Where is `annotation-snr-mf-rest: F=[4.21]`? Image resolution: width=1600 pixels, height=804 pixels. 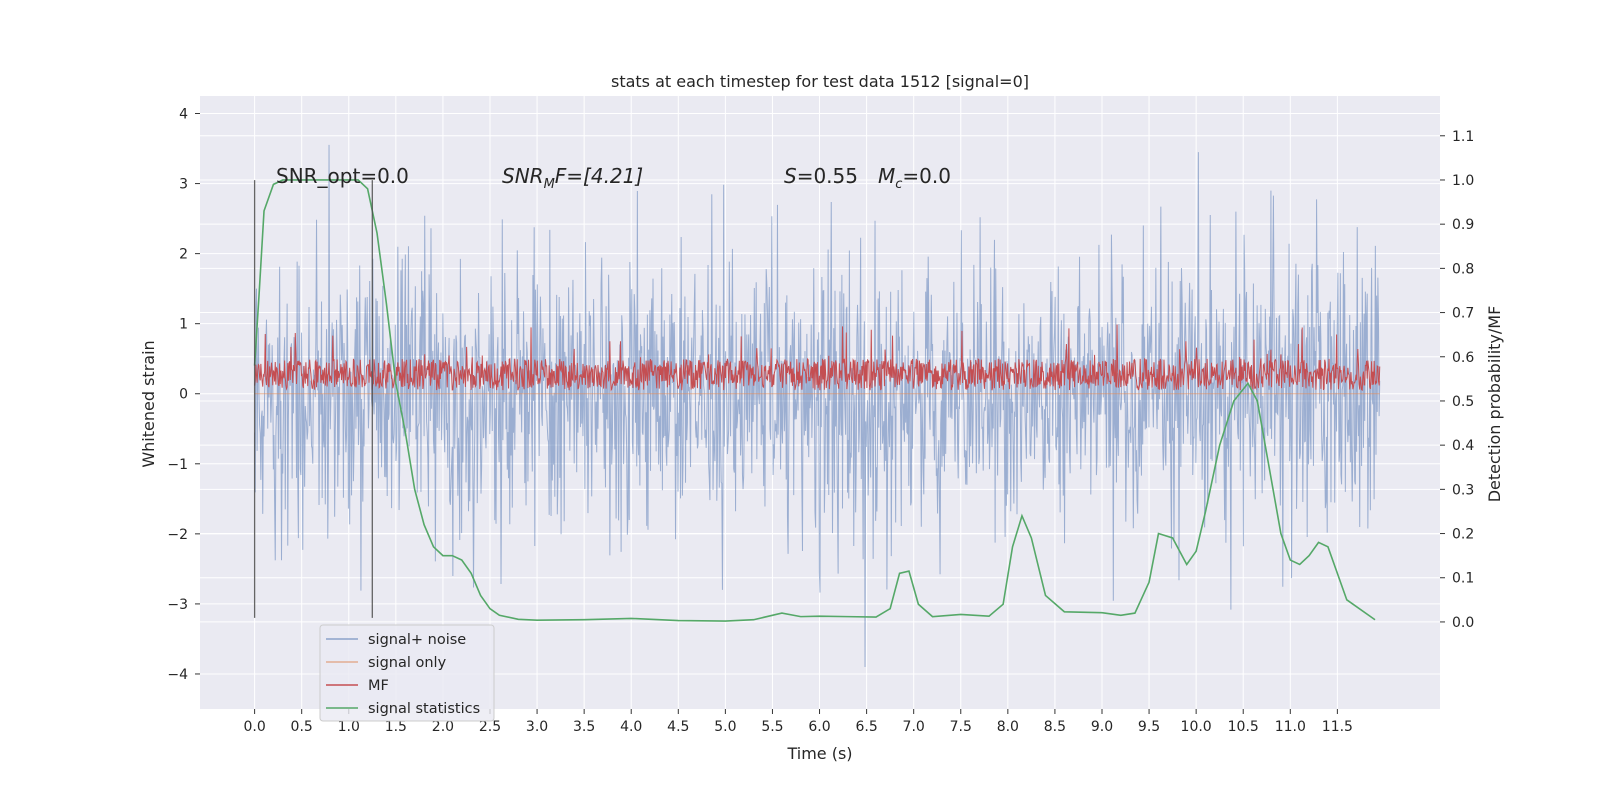
annotation-snr-mf-rest: F=[4.21] is located at coordinates (599, 176).